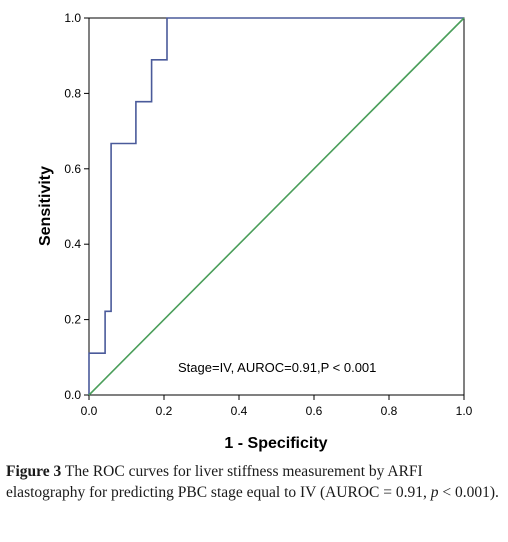 Image resolution: width=508 pixels, height=542 pixels. Describe the element at coordinates (72, 395) in the screenshot. I see `y-tick-label: 0.0` at that location.